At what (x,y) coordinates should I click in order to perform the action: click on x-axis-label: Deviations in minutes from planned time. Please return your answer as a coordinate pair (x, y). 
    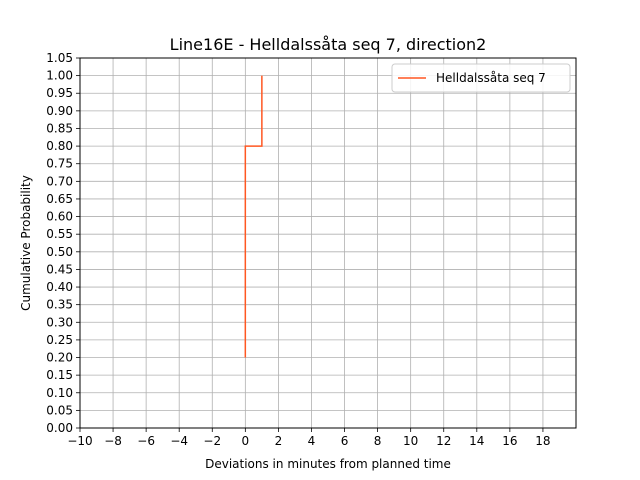
    Looking at the image, I should click on (328, 464).